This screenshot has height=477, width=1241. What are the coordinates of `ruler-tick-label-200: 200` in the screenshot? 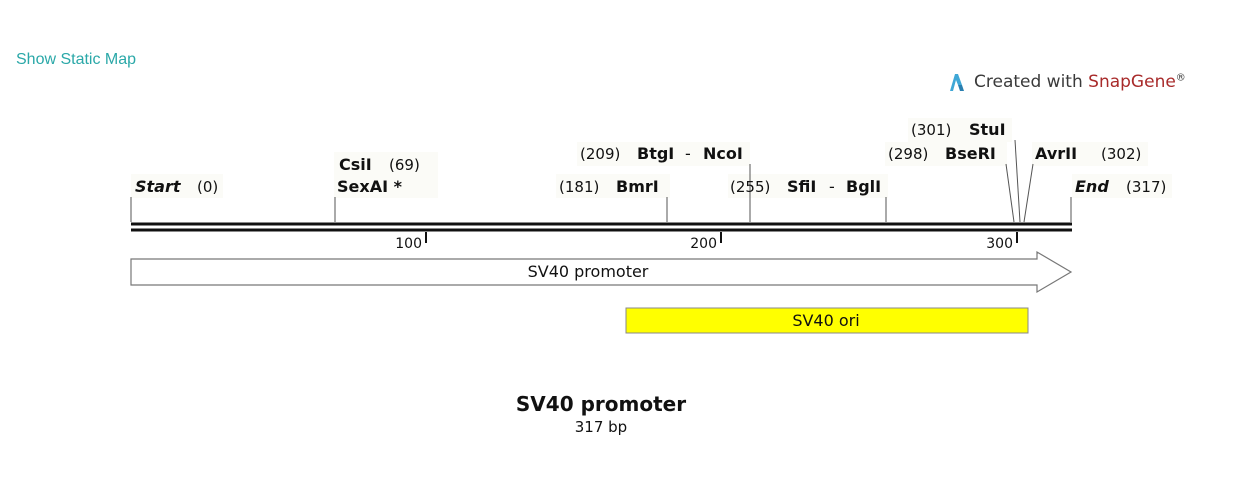 It's located at (703, 244).